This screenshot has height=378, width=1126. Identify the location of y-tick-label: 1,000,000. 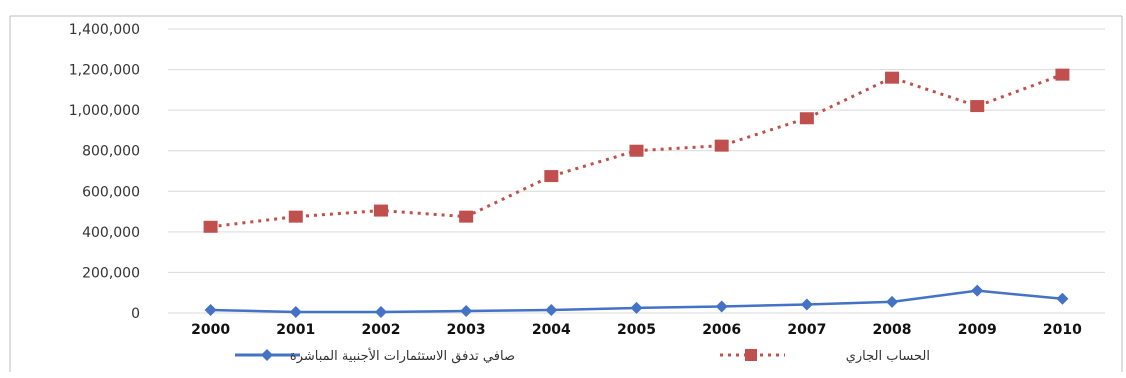
(104, 111).